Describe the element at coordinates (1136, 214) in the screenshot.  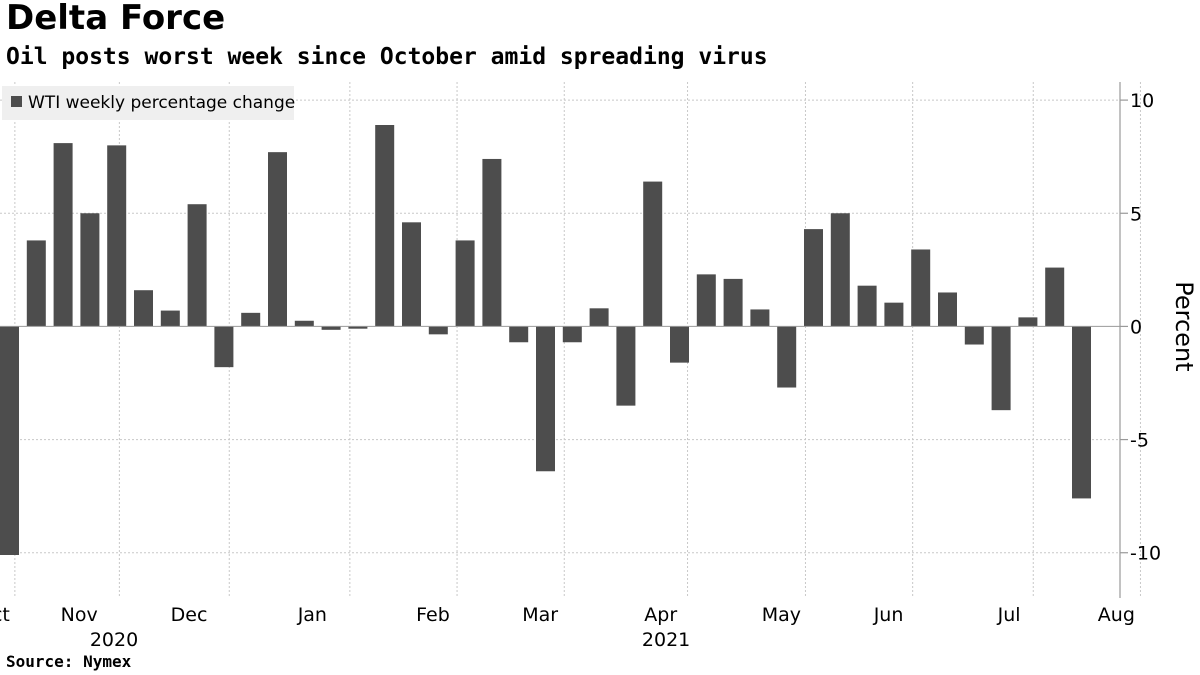
I see `y-tick-label: 5` at that location.